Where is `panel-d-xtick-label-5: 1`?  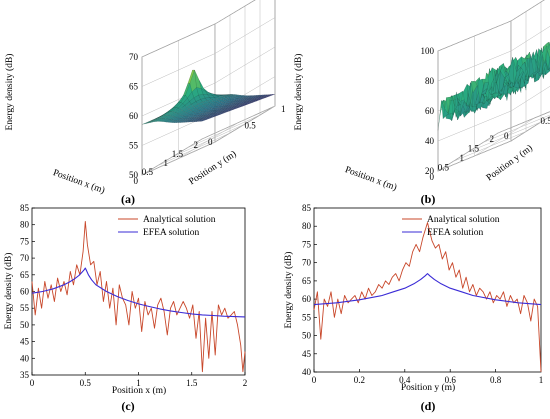
panel-d-xtick-label-5: 1 is located at coordinates (541, 380).